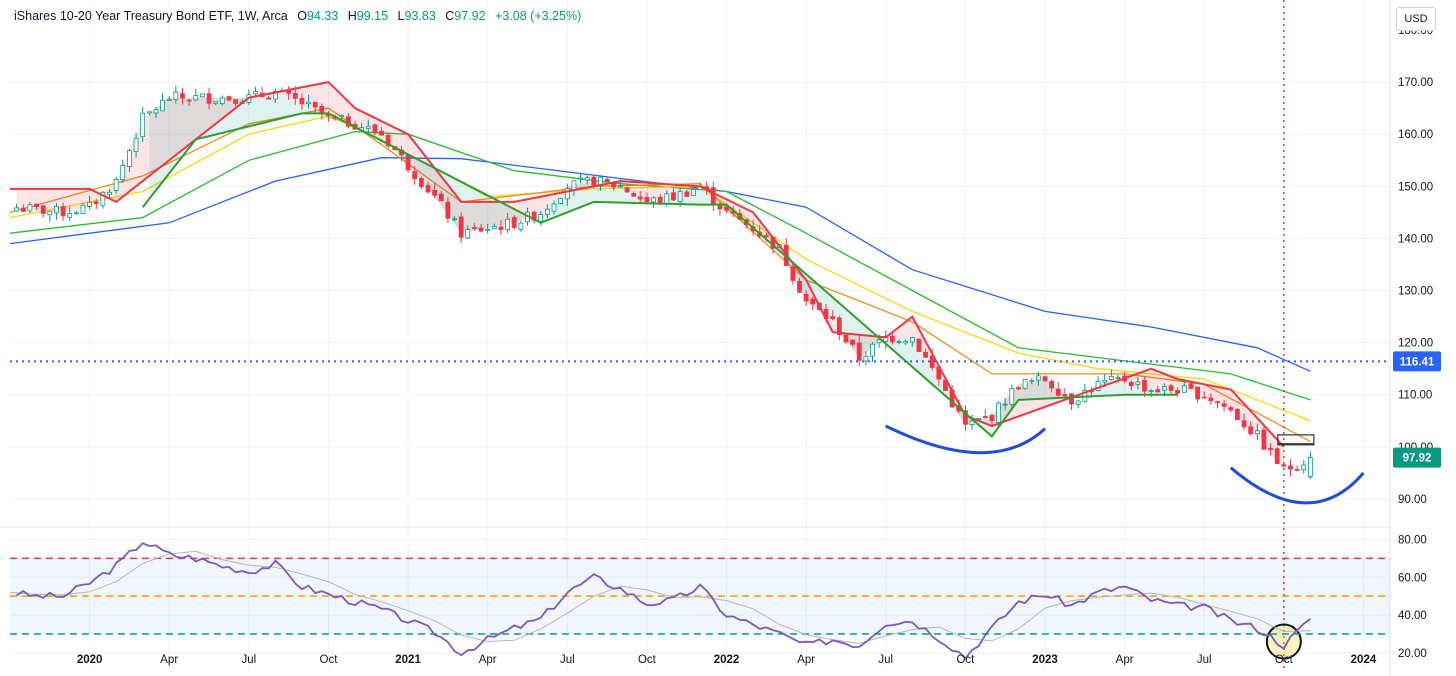 This screenshot has height=676, width=1456. Describe the element at coordinates (1364, 660) in the screenshot. I see `time-tick-label: 2024` at that location.